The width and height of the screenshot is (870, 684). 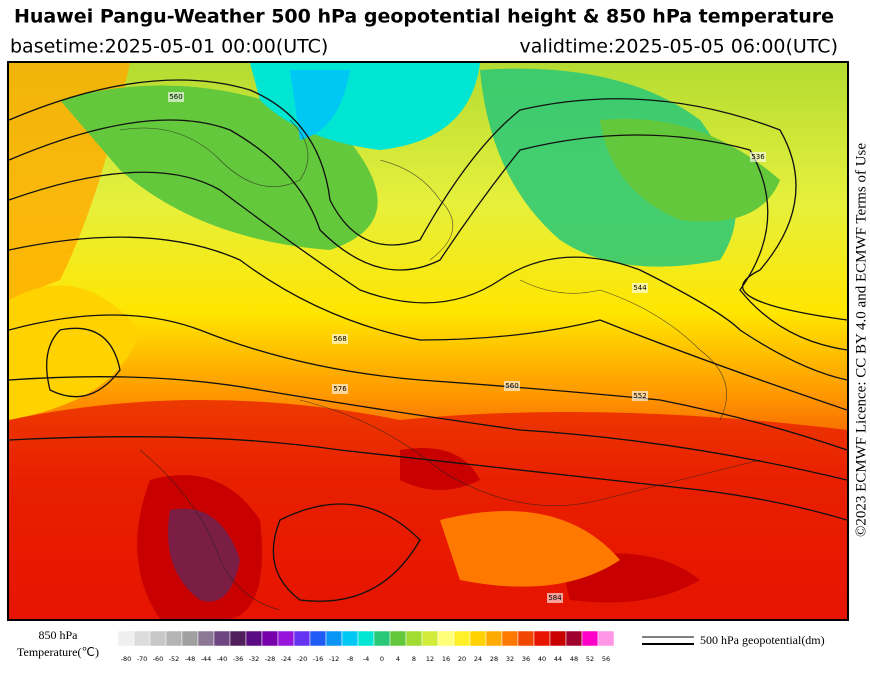 I want to click on color-tick-label: -28, so click(x=270, y=659).